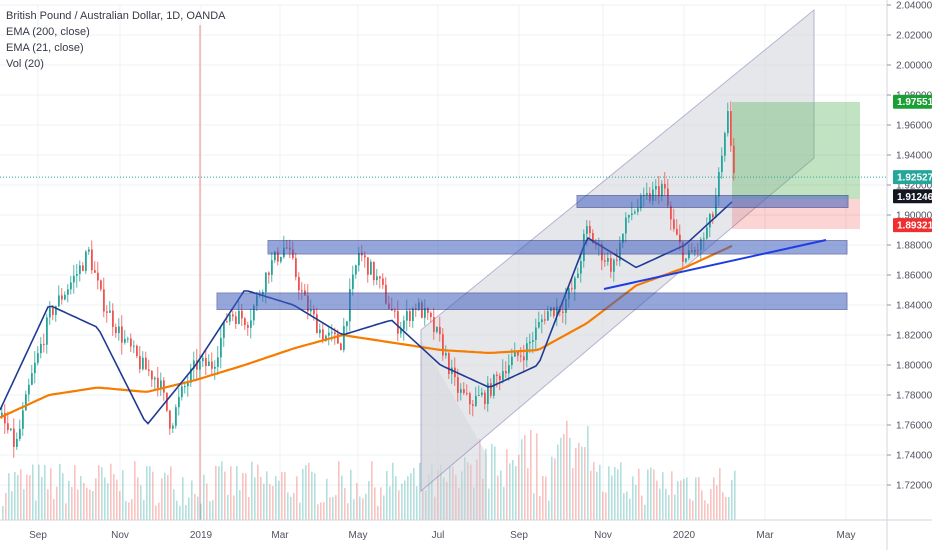 Image resolution: width=932 pixels, height=555 pixels. I want to click on x-tick-label: 2019, so click(201, 535).